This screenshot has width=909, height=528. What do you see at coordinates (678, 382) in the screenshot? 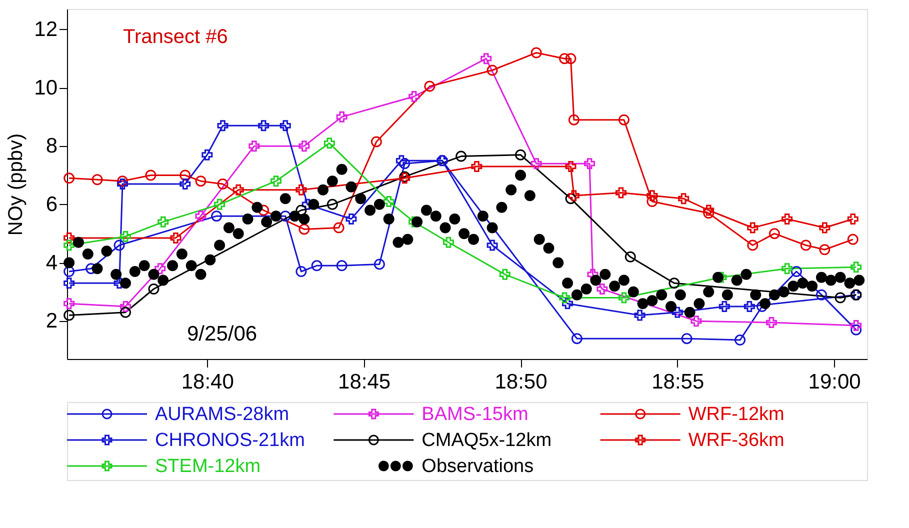
I see `x-tick-label: 18:55` at bounding box center [678, 382].